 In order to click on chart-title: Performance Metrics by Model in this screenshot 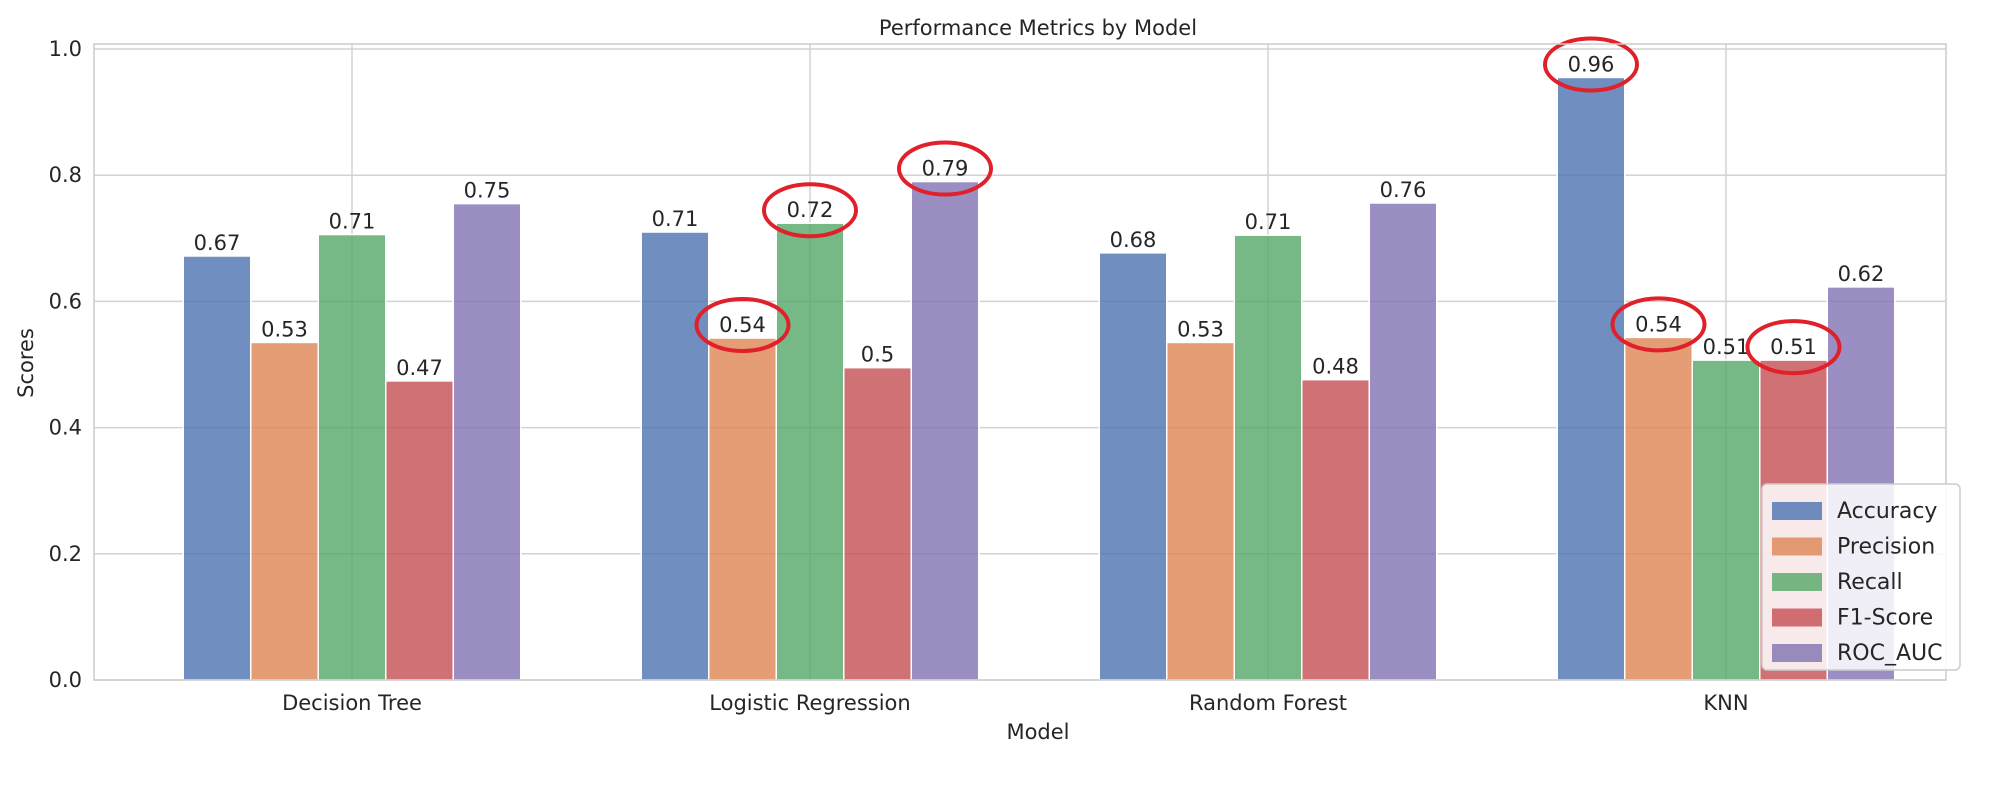, I will do `click(1038, 28)`.